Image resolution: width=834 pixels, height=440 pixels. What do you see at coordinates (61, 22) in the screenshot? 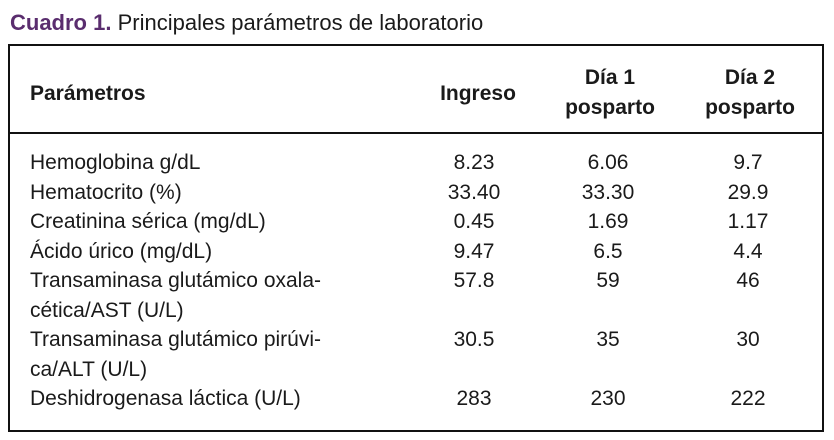
I see `caption-label: Cuadro 1.` at bounding box center [61, 22].